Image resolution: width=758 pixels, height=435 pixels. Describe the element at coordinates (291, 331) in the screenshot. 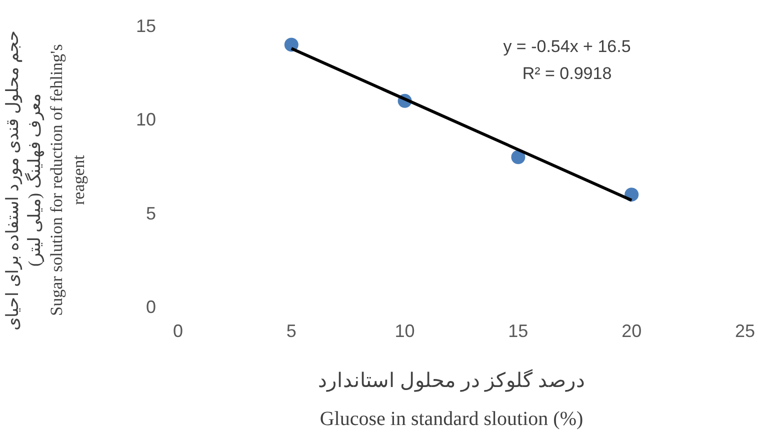

I see `x-tick-label: 5` at that location.